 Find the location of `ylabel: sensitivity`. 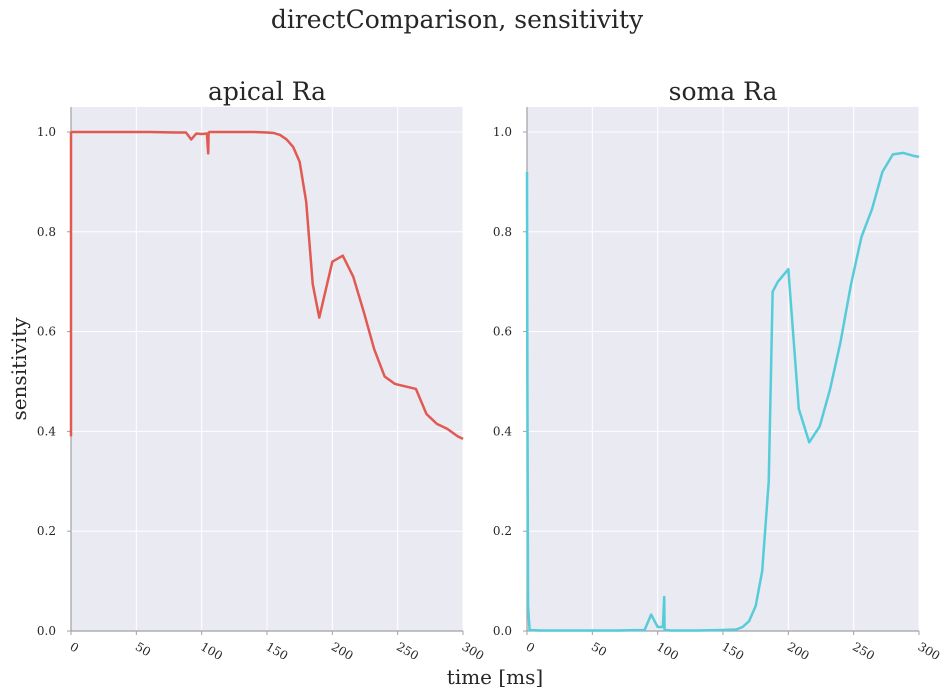

ylabel: sensitivity is located at coordinates (19, 369).